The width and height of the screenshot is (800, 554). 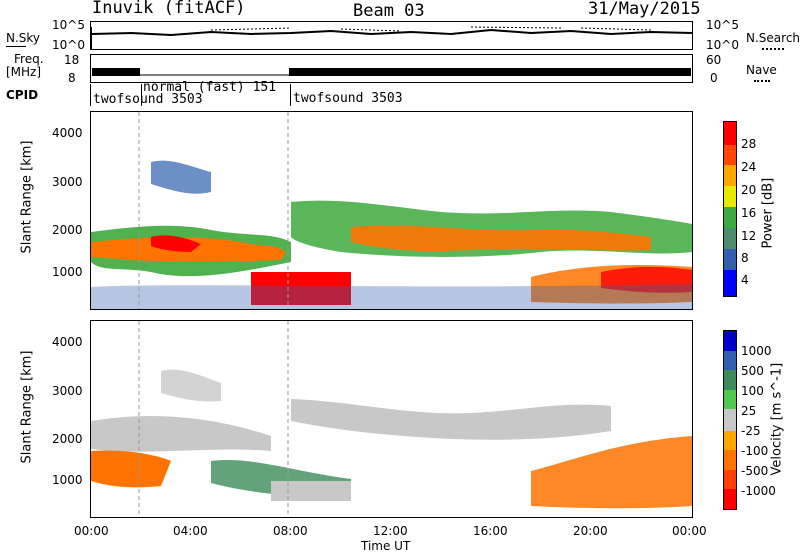 I want to click on power-ytick-1000: 1000, so click(x=67, y=272).